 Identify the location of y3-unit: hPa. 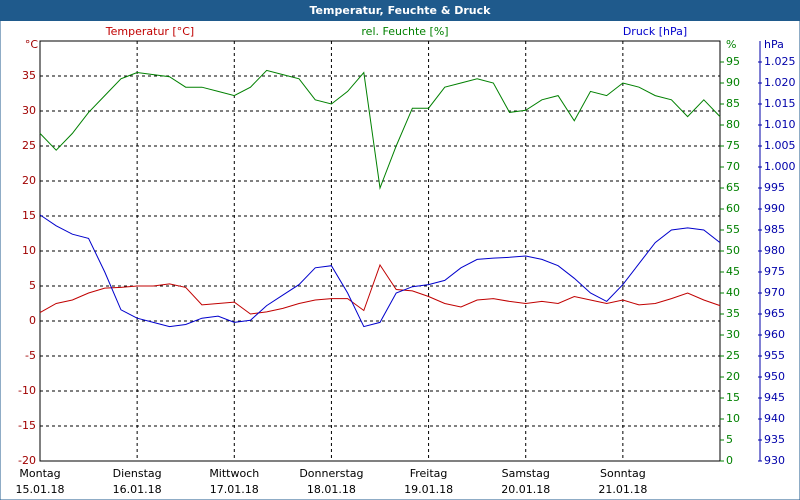
(774, 44).